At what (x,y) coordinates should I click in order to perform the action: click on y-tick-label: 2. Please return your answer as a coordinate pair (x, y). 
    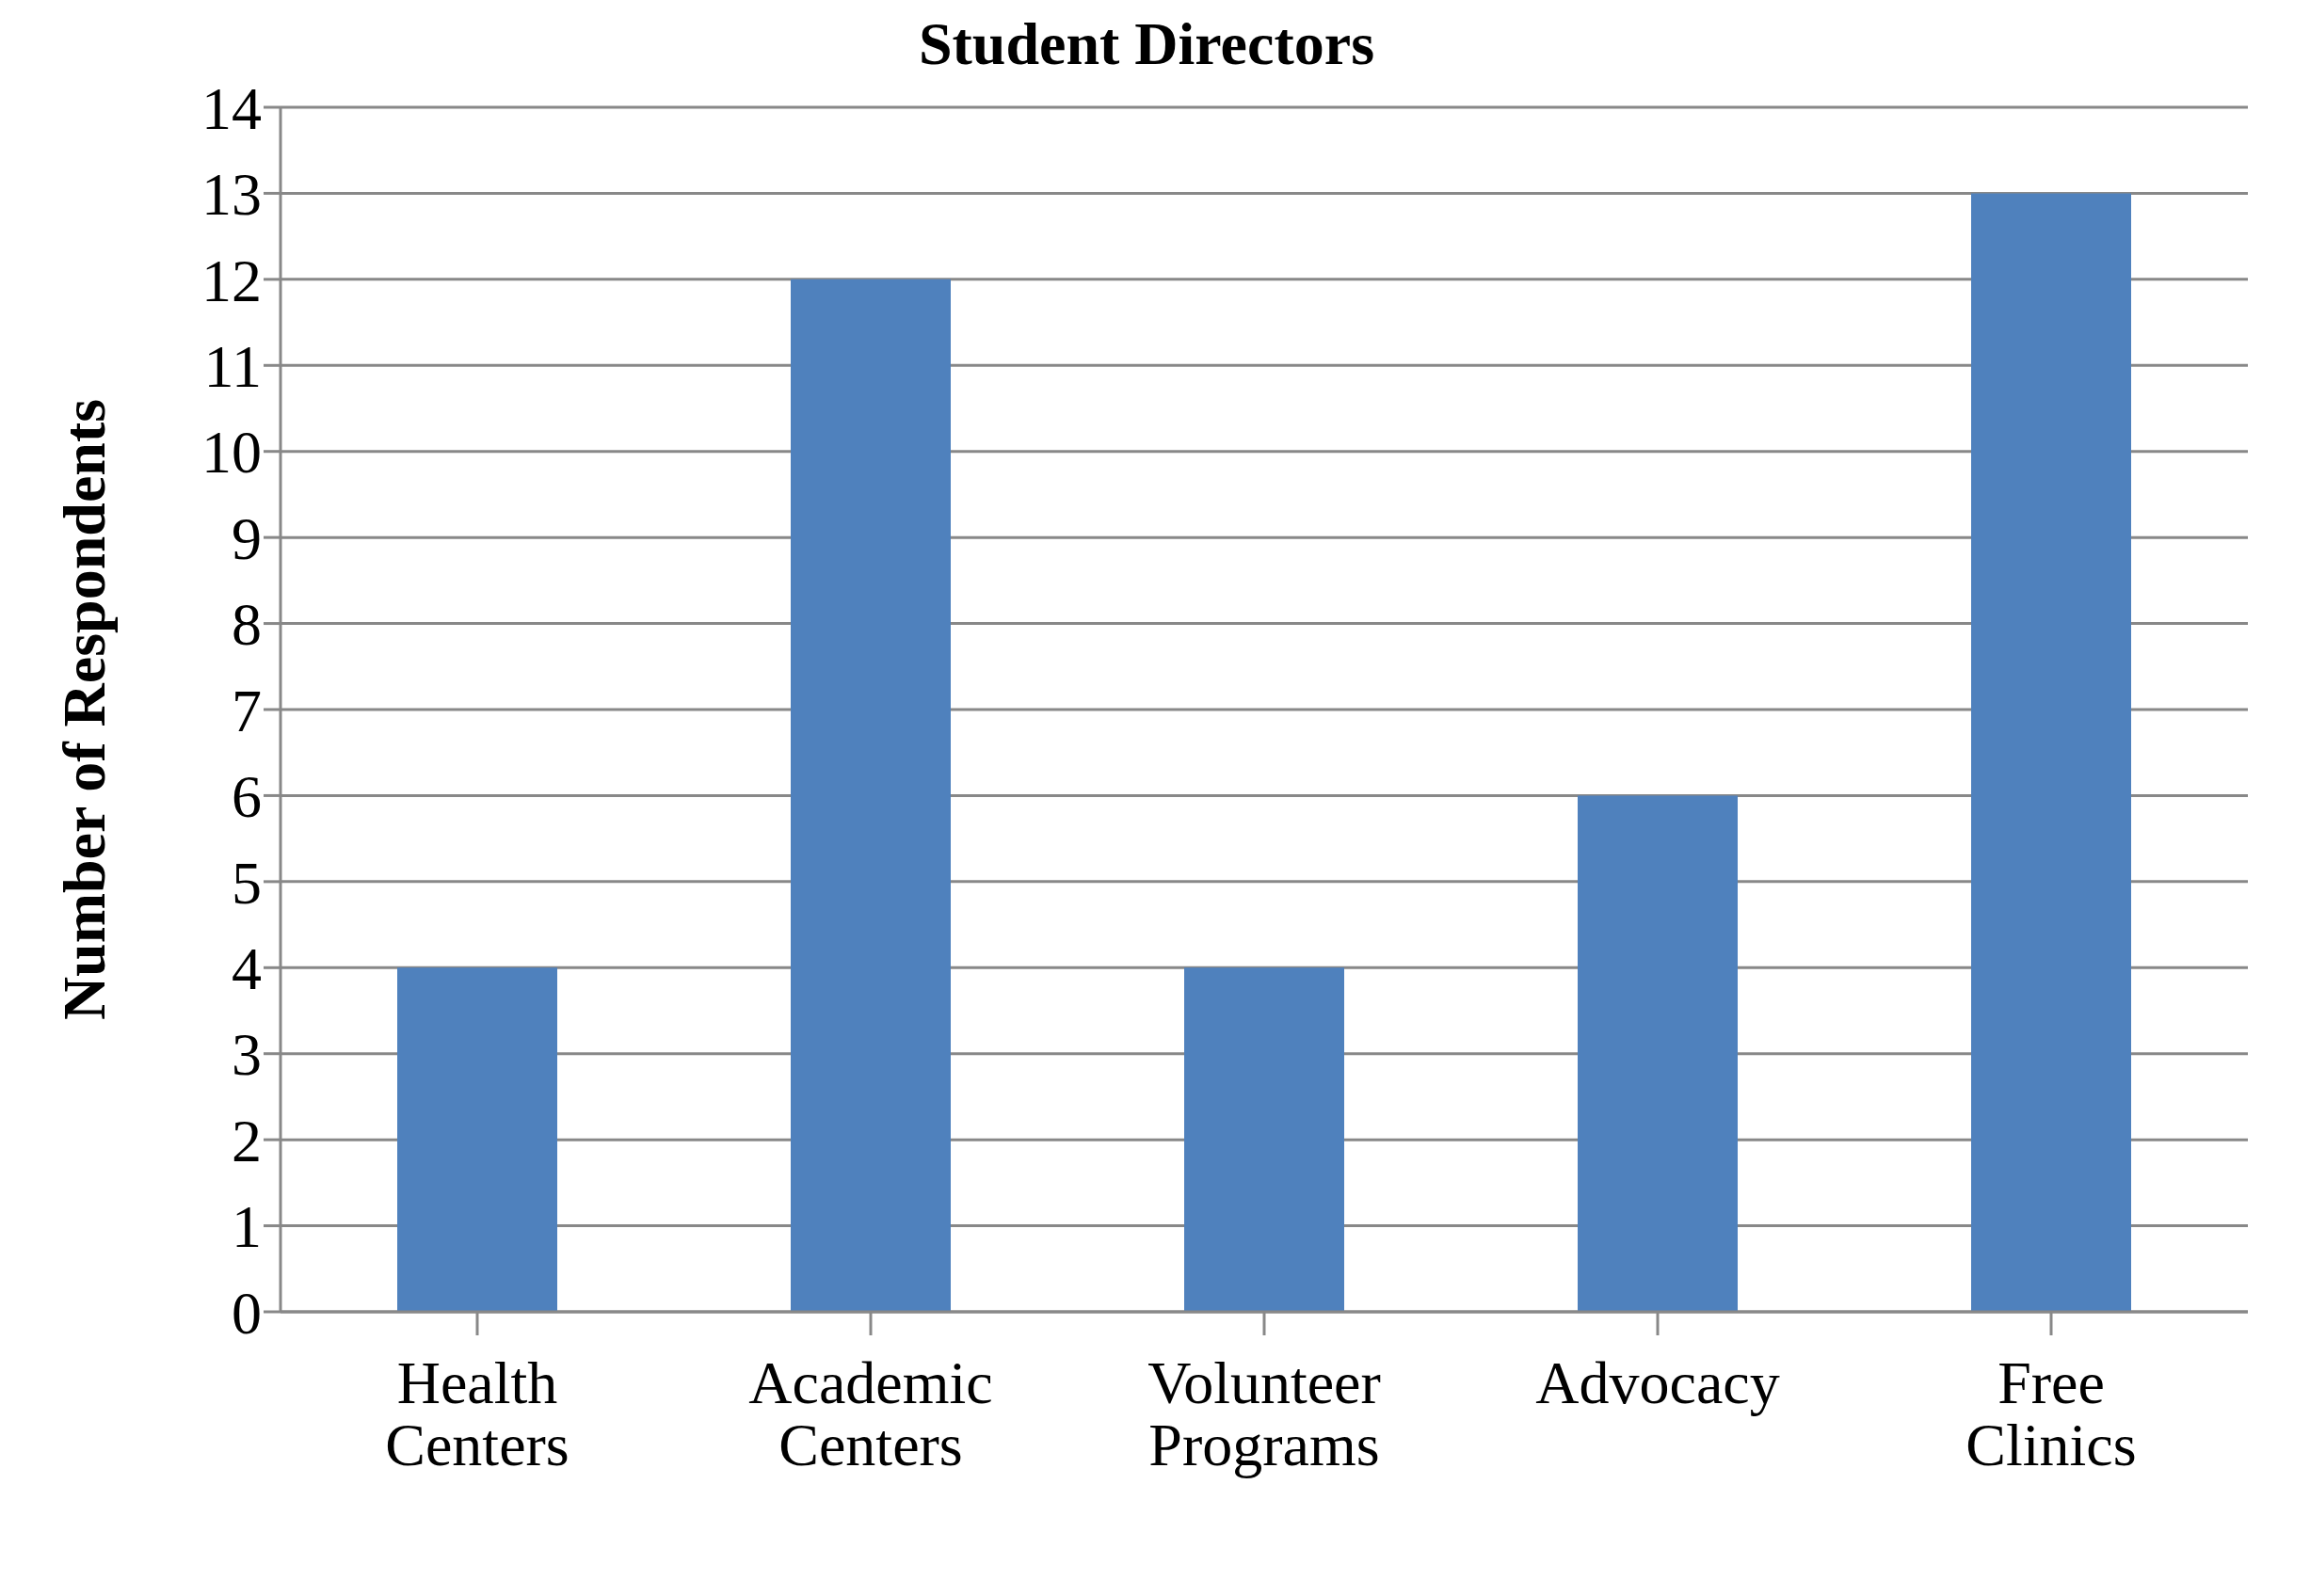
    Looking at the image, I should click on (247, 1140).